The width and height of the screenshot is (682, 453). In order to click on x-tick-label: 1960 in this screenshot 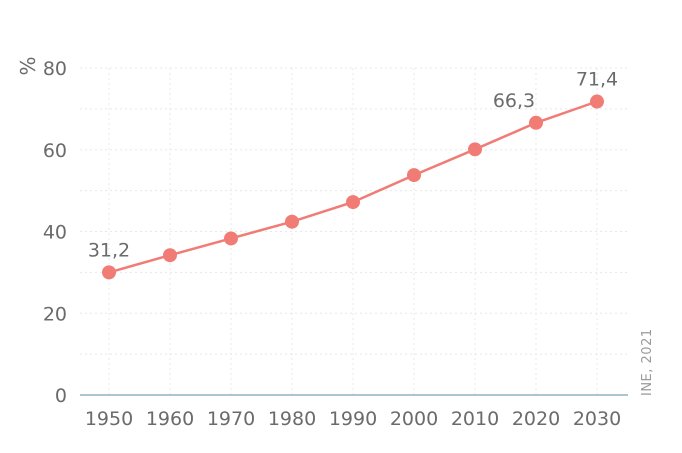, I will do `click(170, 419)`.